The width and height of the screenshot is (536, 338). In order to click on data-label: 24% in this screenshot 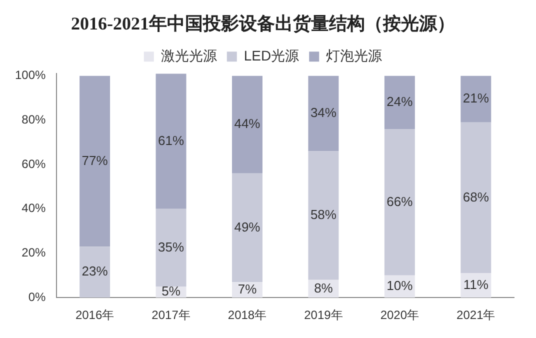, I will do `click(400, 102)`.